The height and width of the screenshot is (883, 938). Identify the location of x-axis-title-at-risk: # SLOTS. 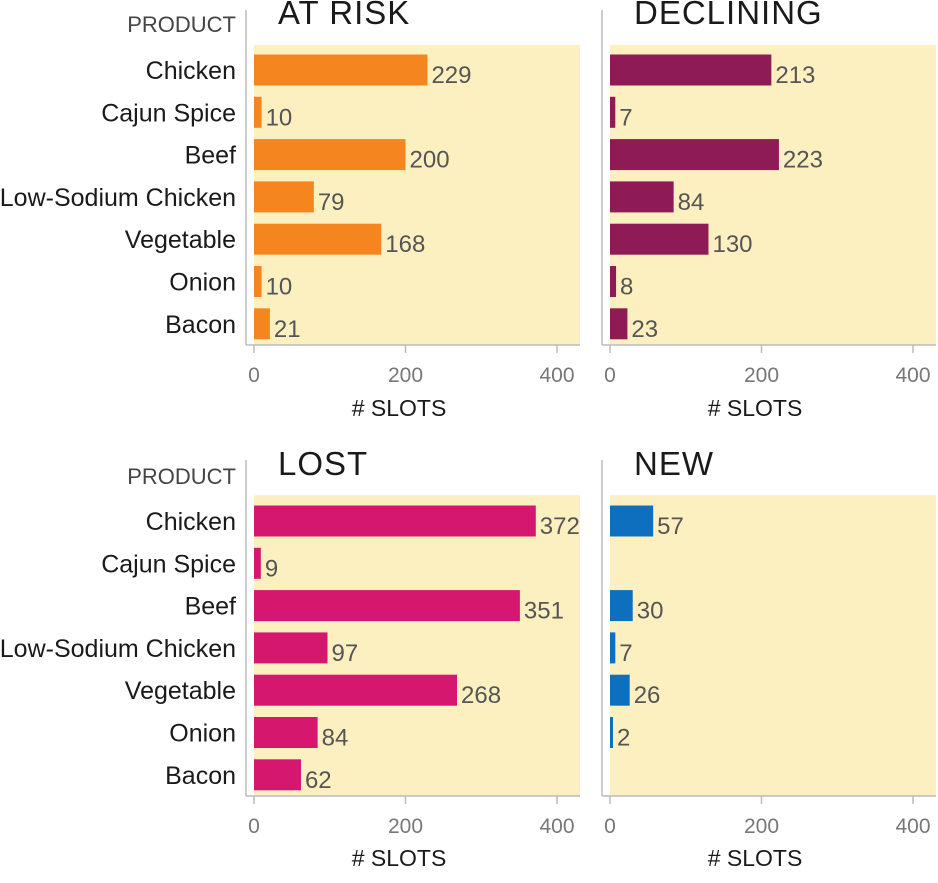
(399, 408).